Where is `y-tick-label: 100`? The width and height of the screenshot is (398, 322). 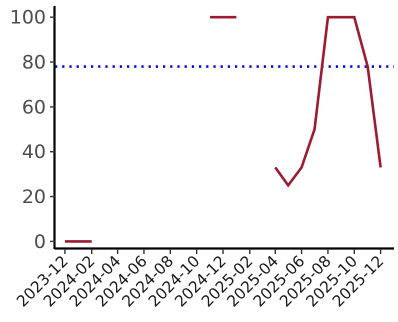 y-tick-label: 100 is located at coordinates (28, 18).